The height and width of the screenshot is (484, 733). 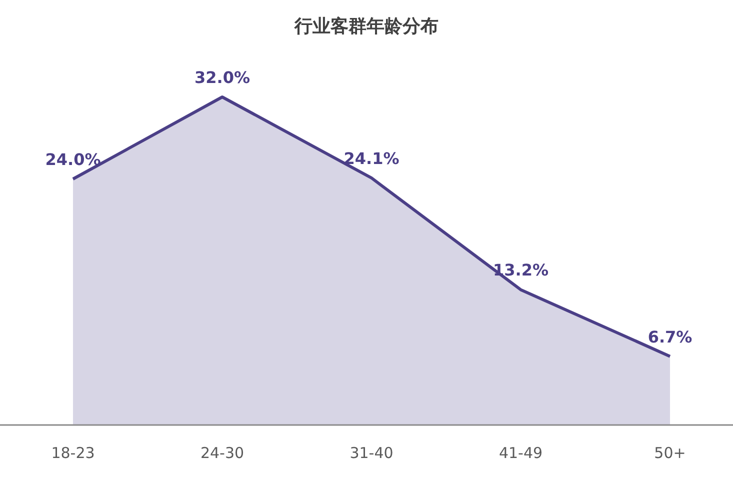 What do you see at coordinates (73, 159) in the screenshot?
I see `data-label: 24.0%` at bounding box center [73, 159].